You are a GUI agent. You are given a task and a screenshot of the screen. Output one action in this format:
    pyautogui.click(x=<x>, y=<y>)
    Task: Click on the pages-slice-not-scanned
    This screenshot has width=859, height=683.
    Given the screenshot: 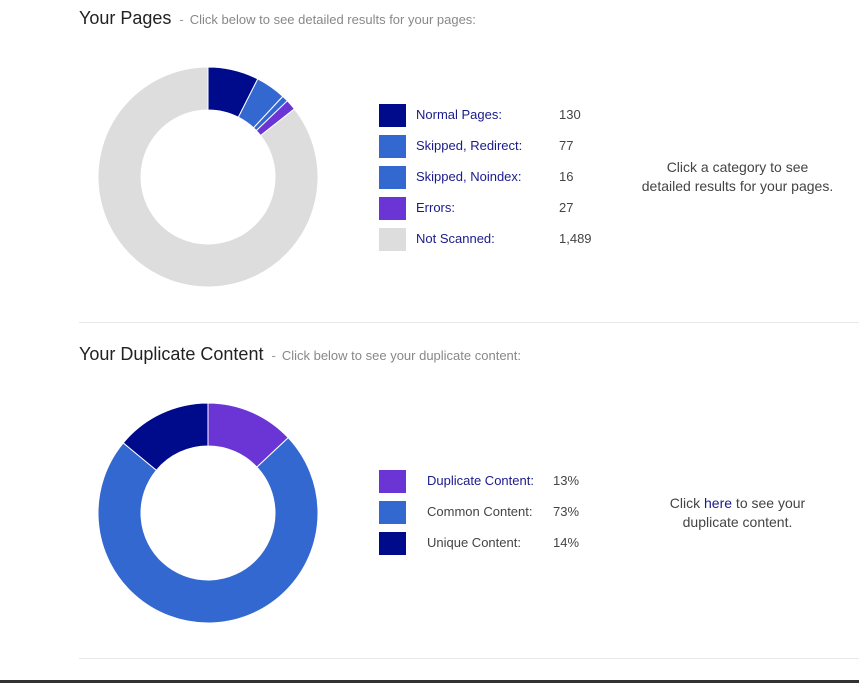 What is the action you would take?
    pyautogui.click(x=208, y=177)
    